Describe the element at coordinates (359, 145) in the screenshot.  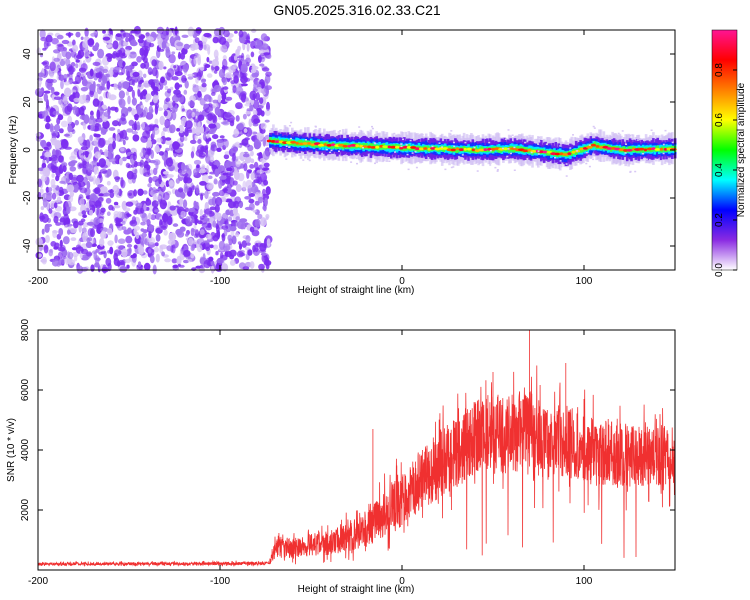
I see `signal-band-cell` at that location.